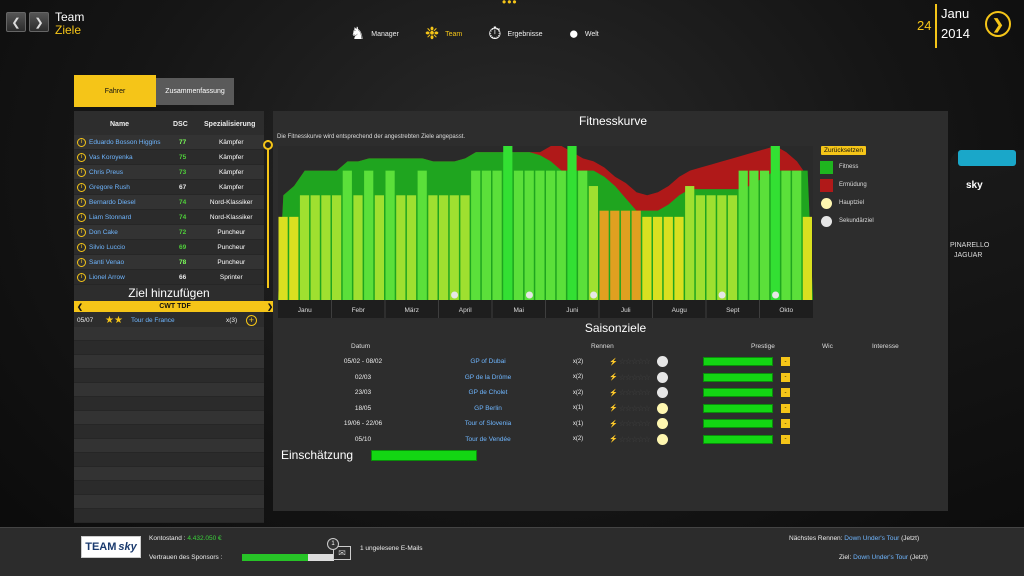  What do you see at coordinates (182, 217) in the screenshot?
I see `rider-dsc: 74` at bounding box center [182, 217].